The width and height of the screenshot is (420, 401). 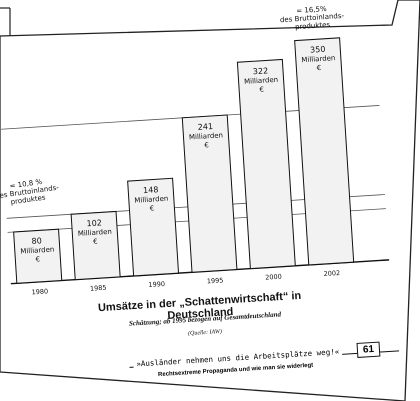 I want to click on bar-1990, so click(x=153, y=227).